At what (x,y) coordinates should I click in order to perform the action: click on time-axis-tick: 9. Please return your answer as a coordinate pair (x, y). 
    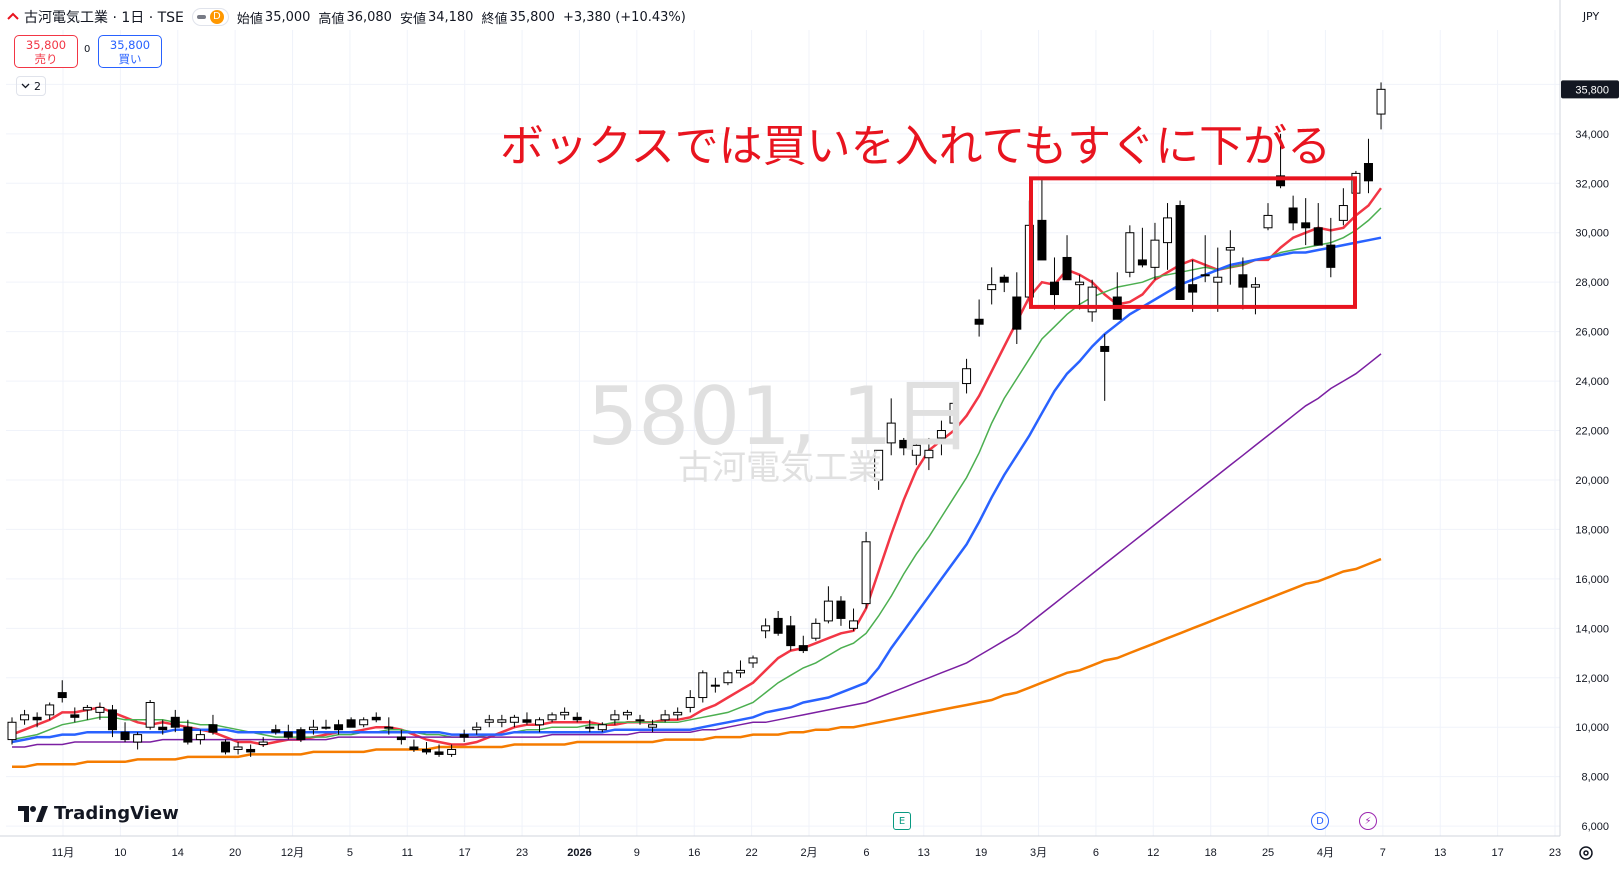
    Looking at the image, I should click on (637, 853).